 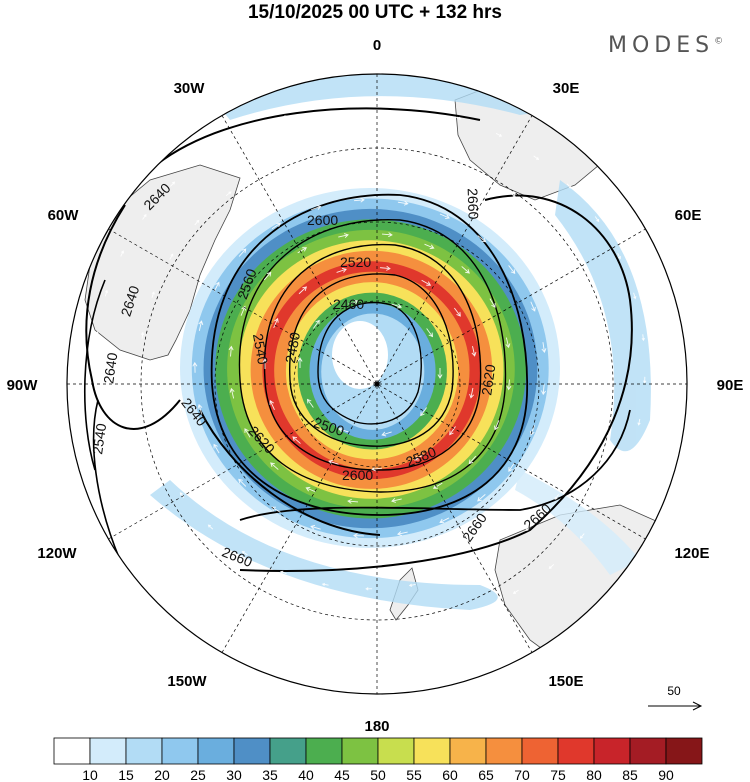 I want to click on lon-label-120w: 120W, so click(x=57, y=553).